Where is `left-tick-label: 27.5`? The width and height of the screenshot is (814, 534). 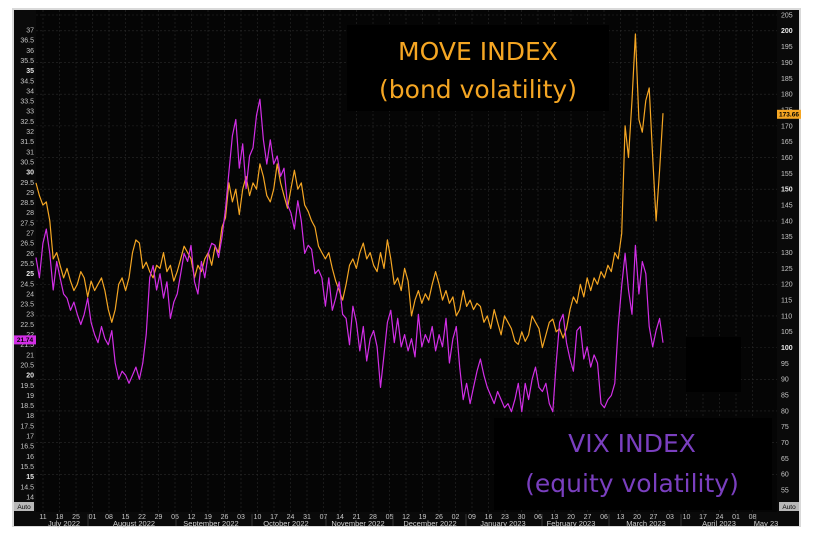 left-tick-label: 27.5 is located at coordinates (27, 223).